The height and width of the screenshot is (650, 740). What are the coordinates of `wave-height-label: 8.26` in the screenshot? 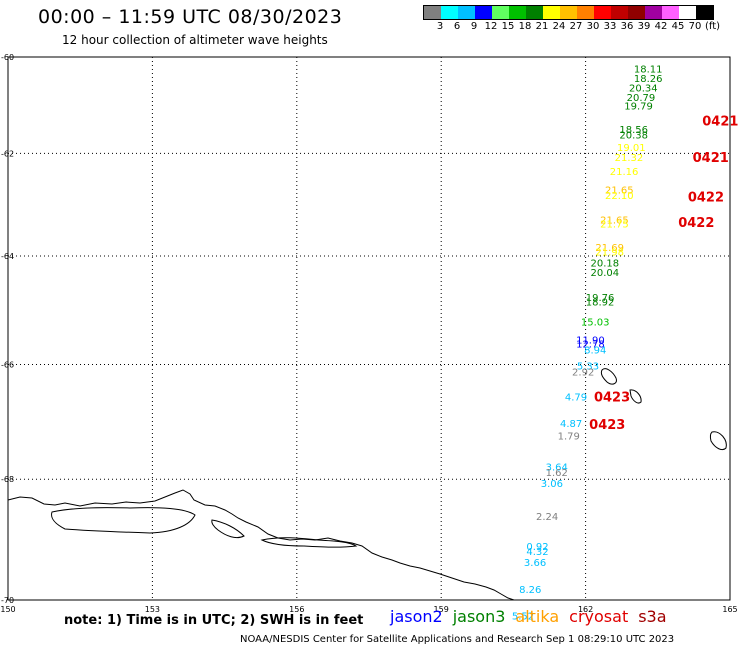 It's located at (530, 590).